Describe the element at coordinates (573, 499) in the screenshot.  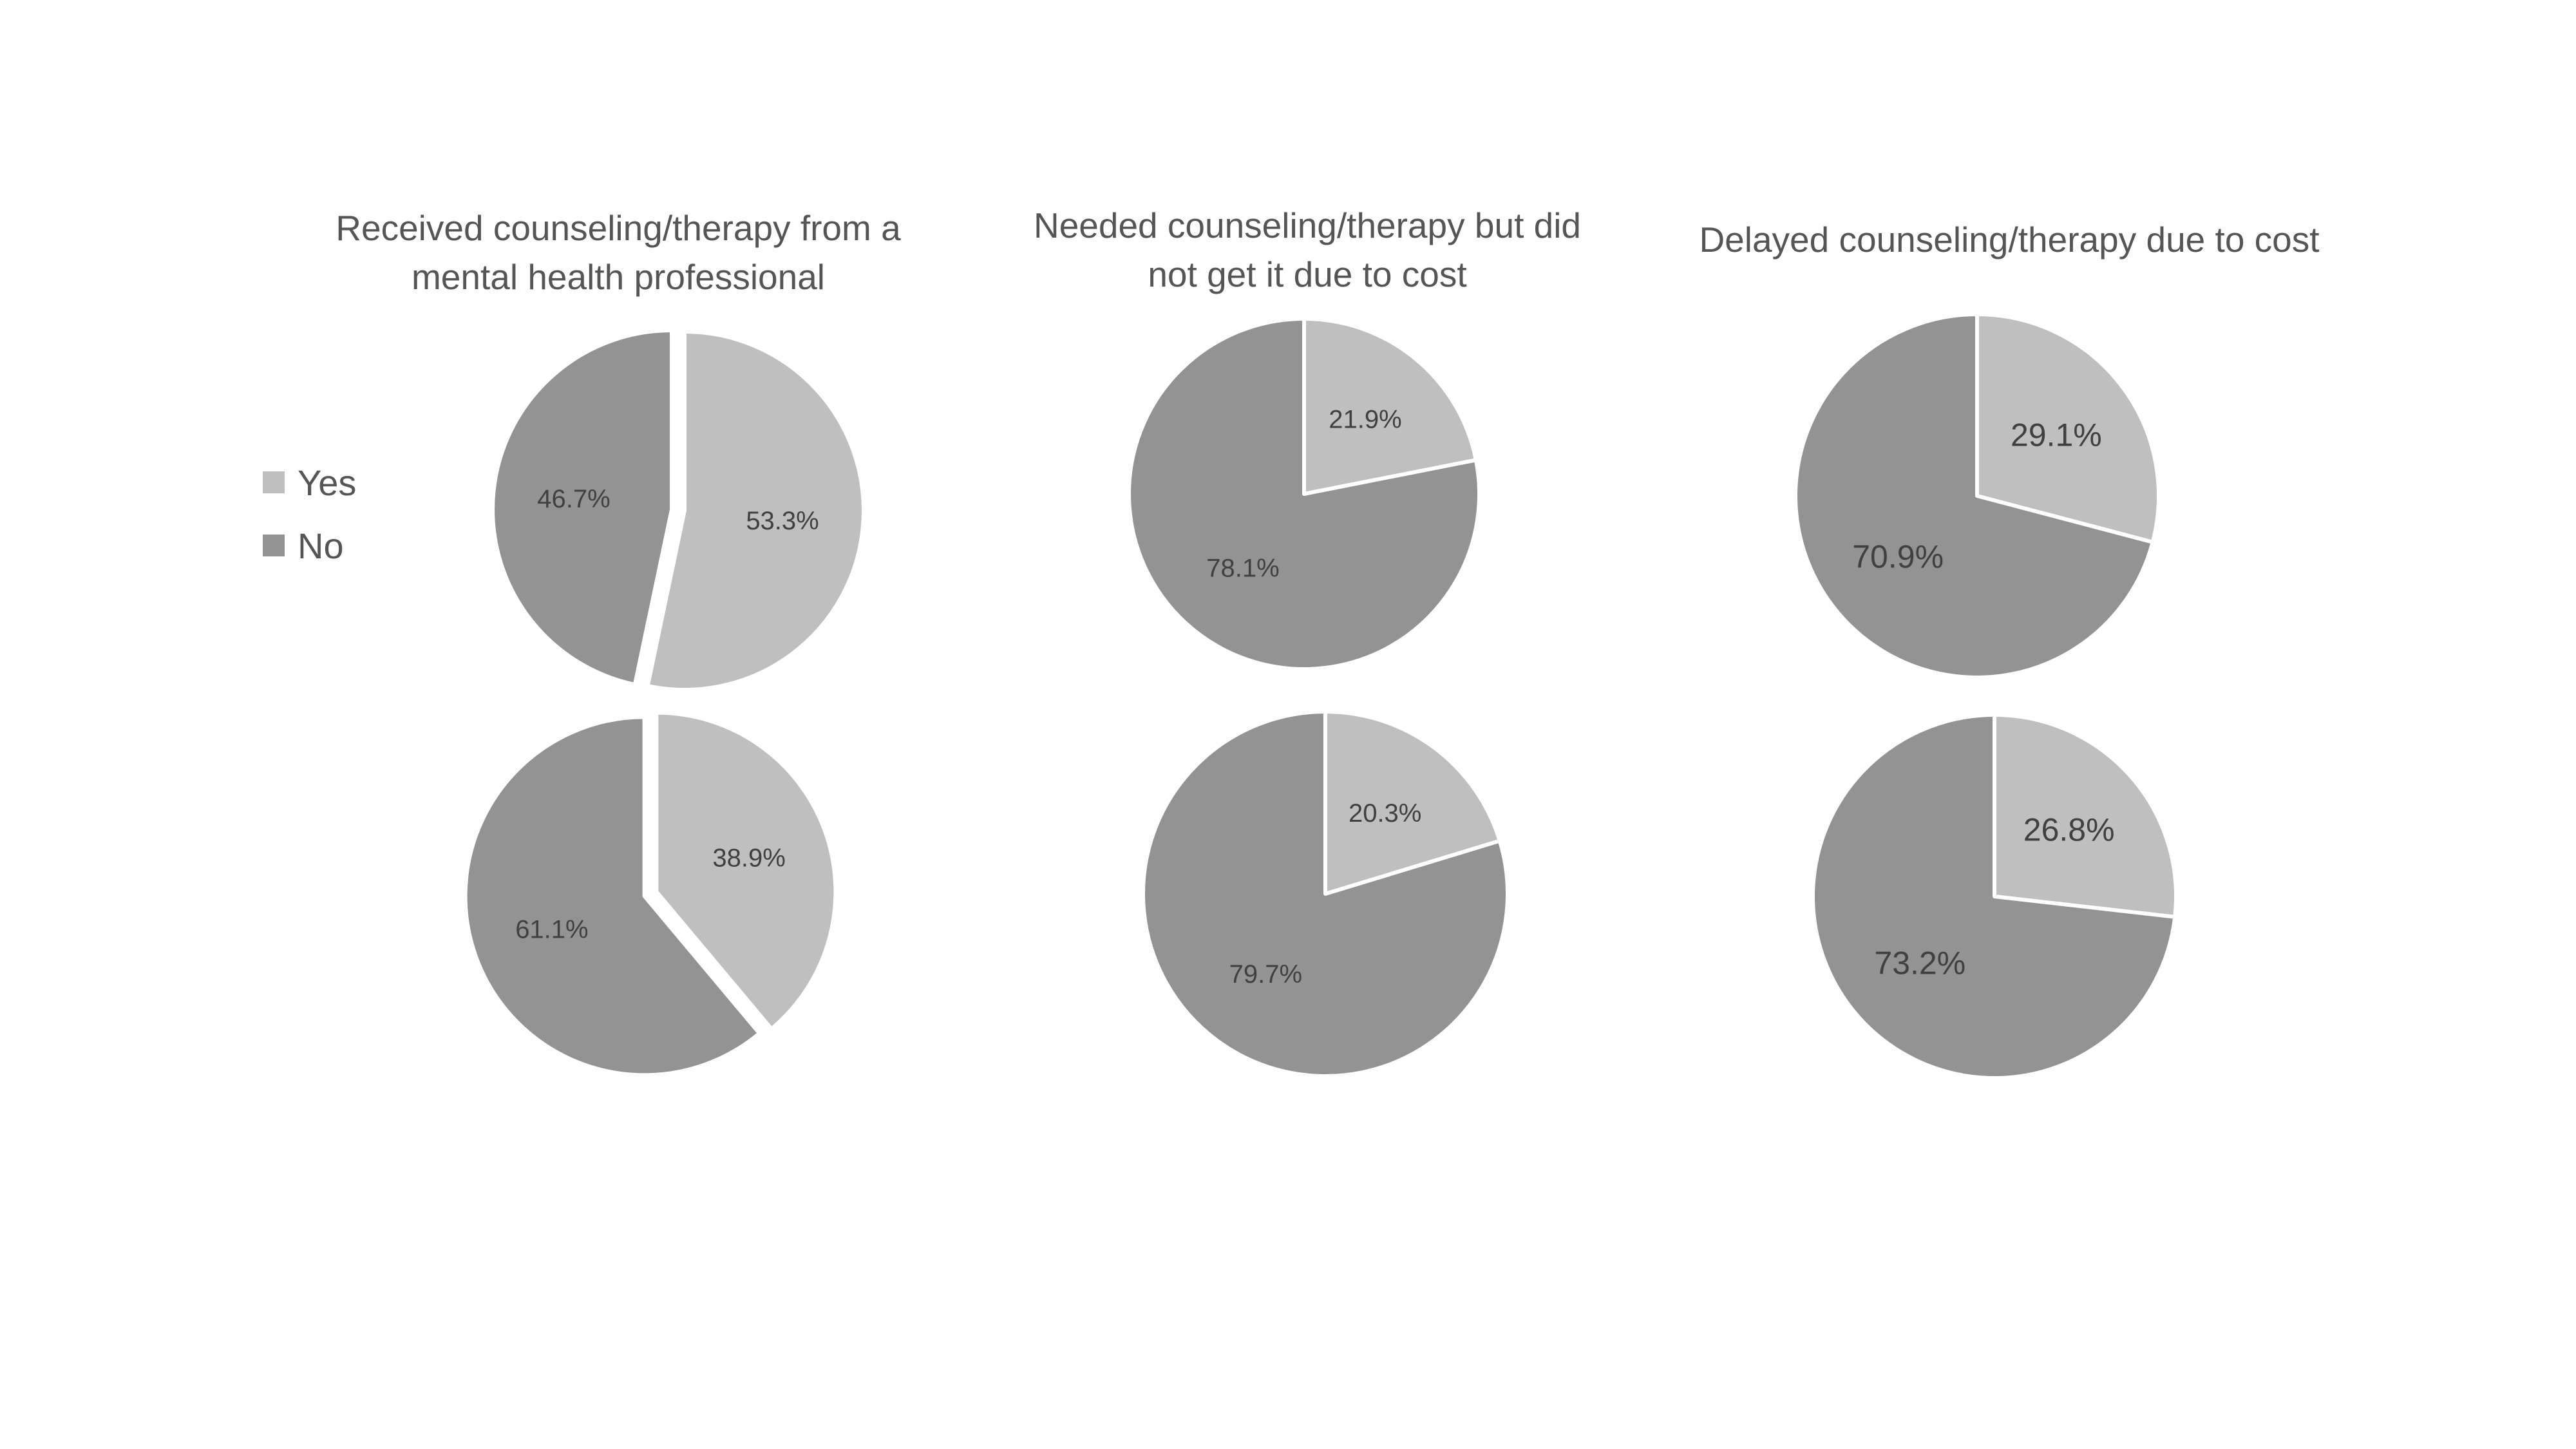
I see `pie-1-1-label-no: 46.7%` at that location.